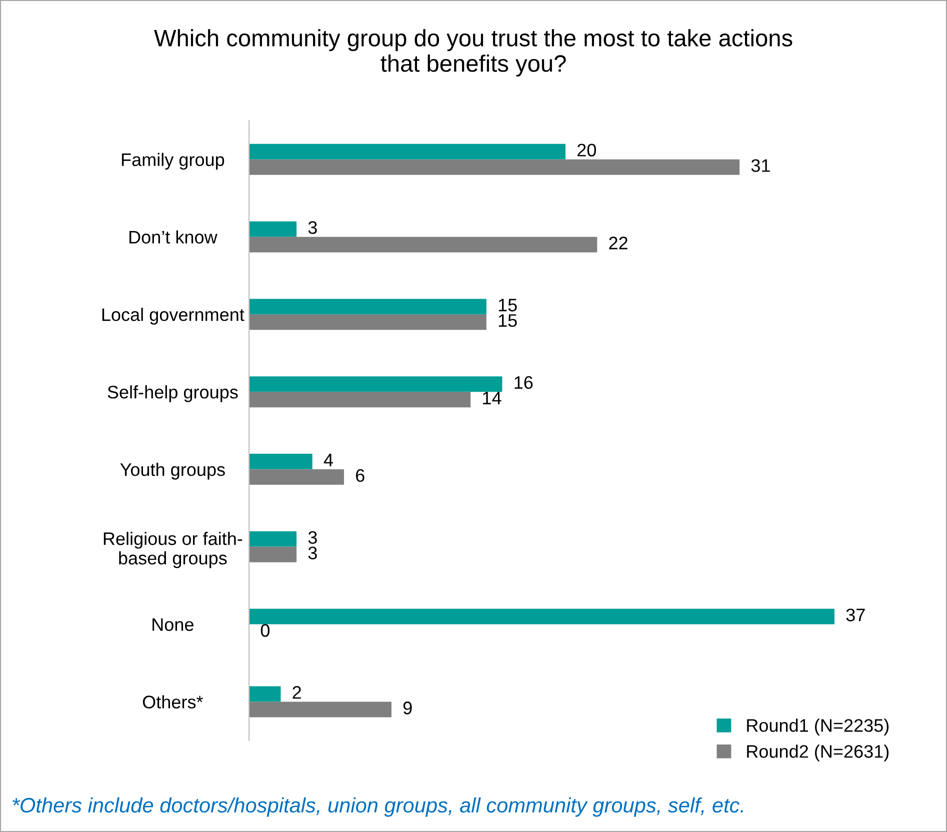 The height and width of the screenshot is (832, 947). What do you see at coordinates (492, 398) in the screenshot?
I see `data-label: 14` at bounding box center [492, 398].